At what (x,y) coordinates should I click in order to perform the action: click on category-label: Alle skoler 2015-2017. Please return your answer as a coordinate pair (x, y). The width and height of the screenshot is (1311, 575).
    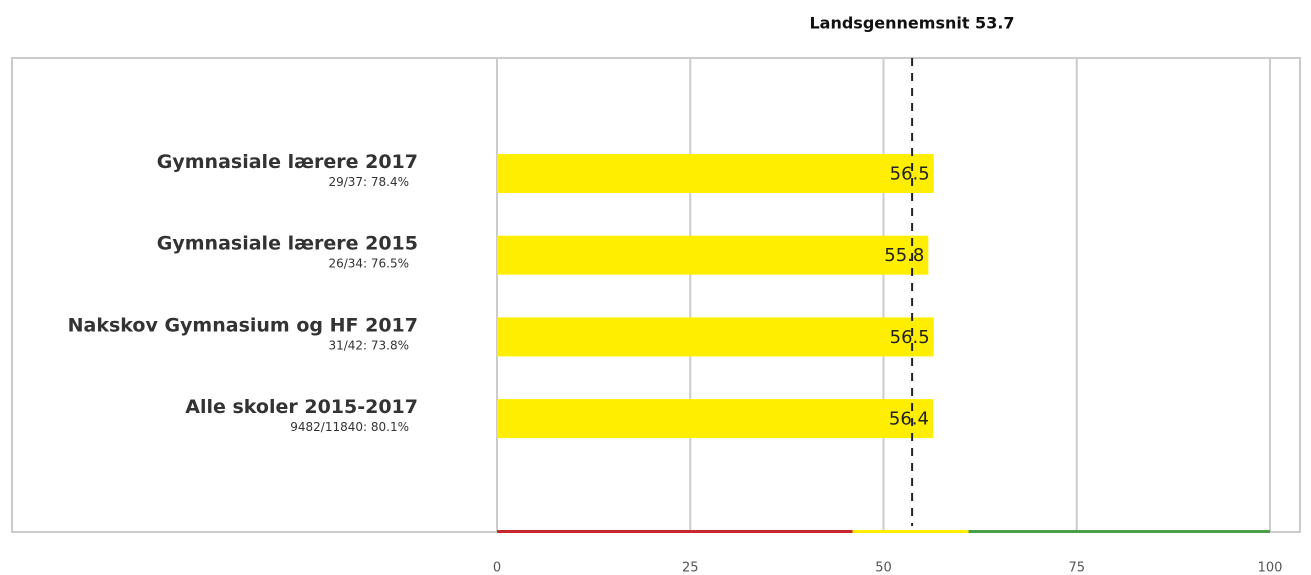
    Looking at the image, I should click on (301, 407).